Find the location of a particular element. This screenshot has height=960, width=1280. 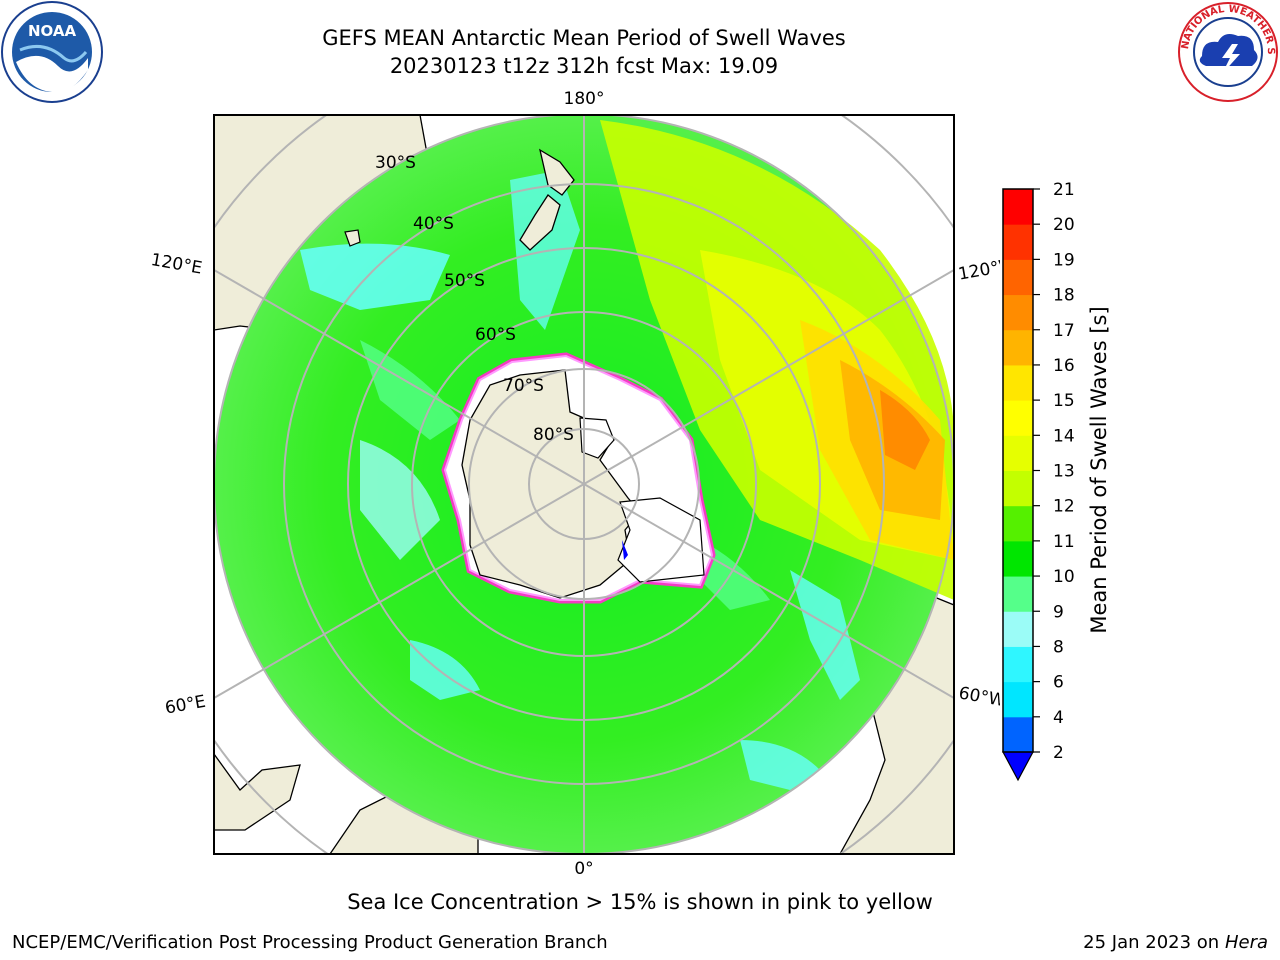

colorbar-tick-label: 8 is located at coordinates (1058, 647).